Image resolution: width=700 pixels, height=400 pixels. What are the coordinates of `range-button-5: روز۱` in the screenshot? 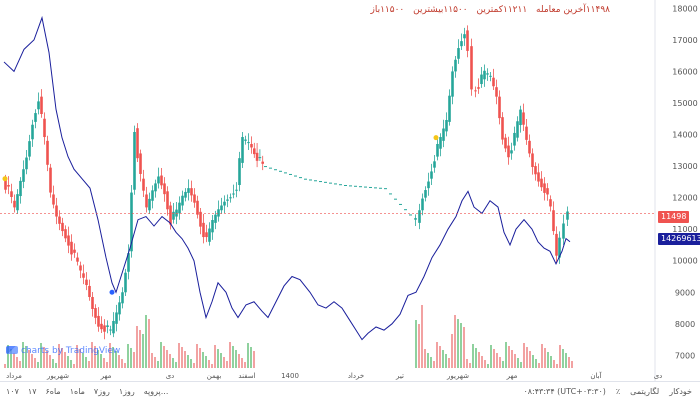 It's located at (126, 391).